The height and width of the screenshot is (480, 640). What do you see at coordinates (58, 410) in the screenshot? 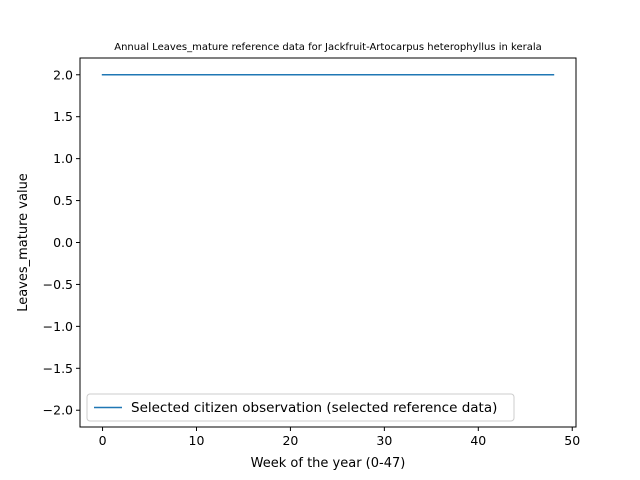
I see `y-tick-label: −2.0` at bounding box center [58, 410].